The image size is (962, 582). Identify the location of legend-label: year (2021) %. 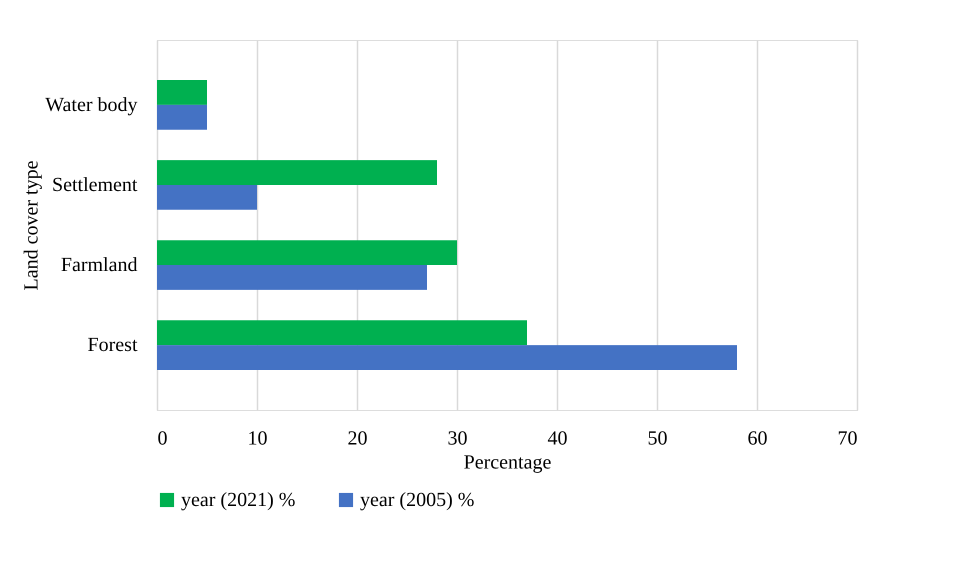
(238, 500).